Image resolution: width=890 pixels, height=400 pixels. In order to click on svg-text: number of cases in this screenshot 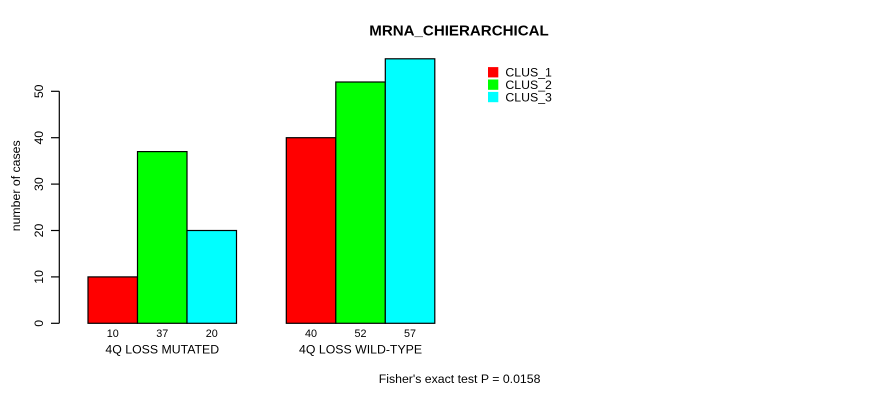, I will do `click(16, 185)`.